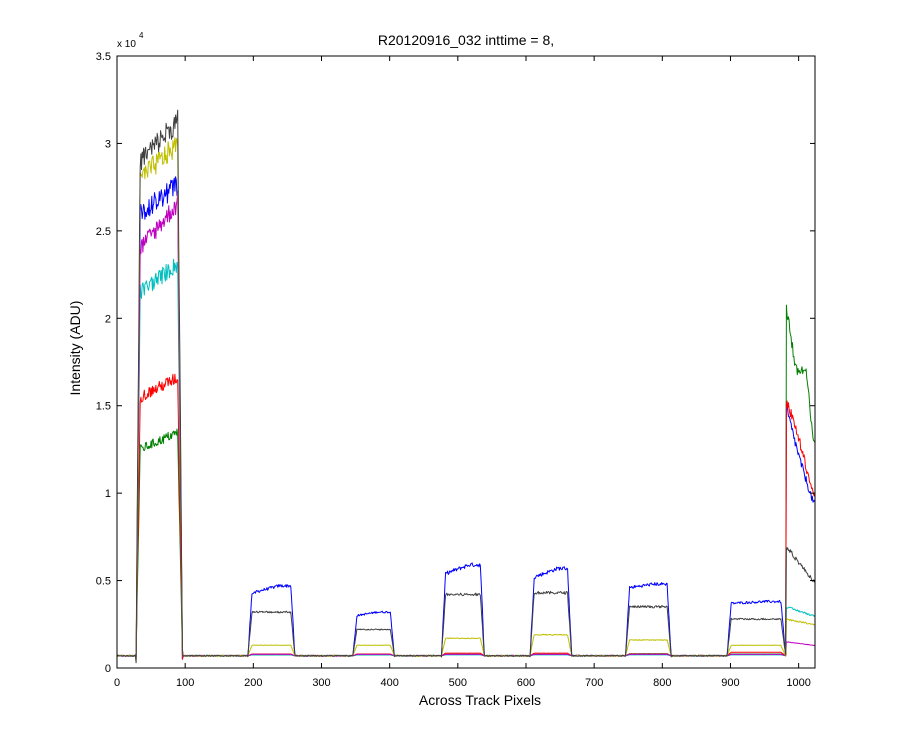  Describe the element at coordinates (594, 683) in the screenshot. I see `x-tick-label: 700` at that location.